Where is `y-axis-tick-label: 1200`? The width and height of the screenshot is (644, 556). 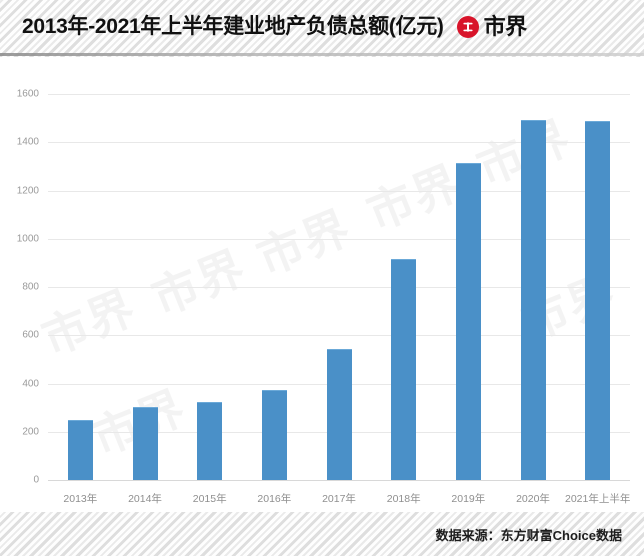
y-axis-tick-label: 1200 is located at coordinates (27, 190).